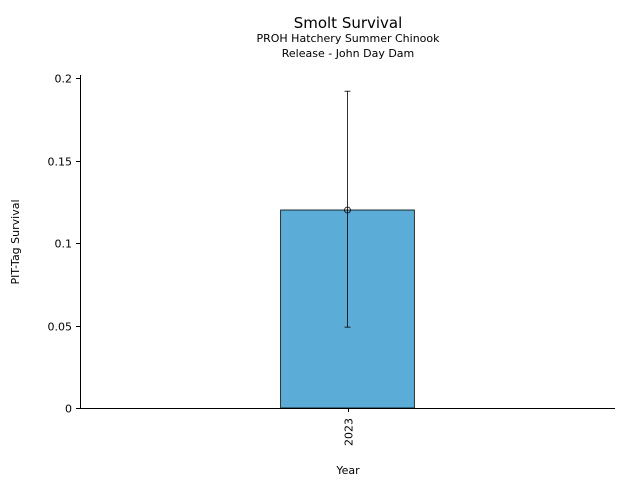  I want to click on x-axis-label: Year, so click(347, 470).